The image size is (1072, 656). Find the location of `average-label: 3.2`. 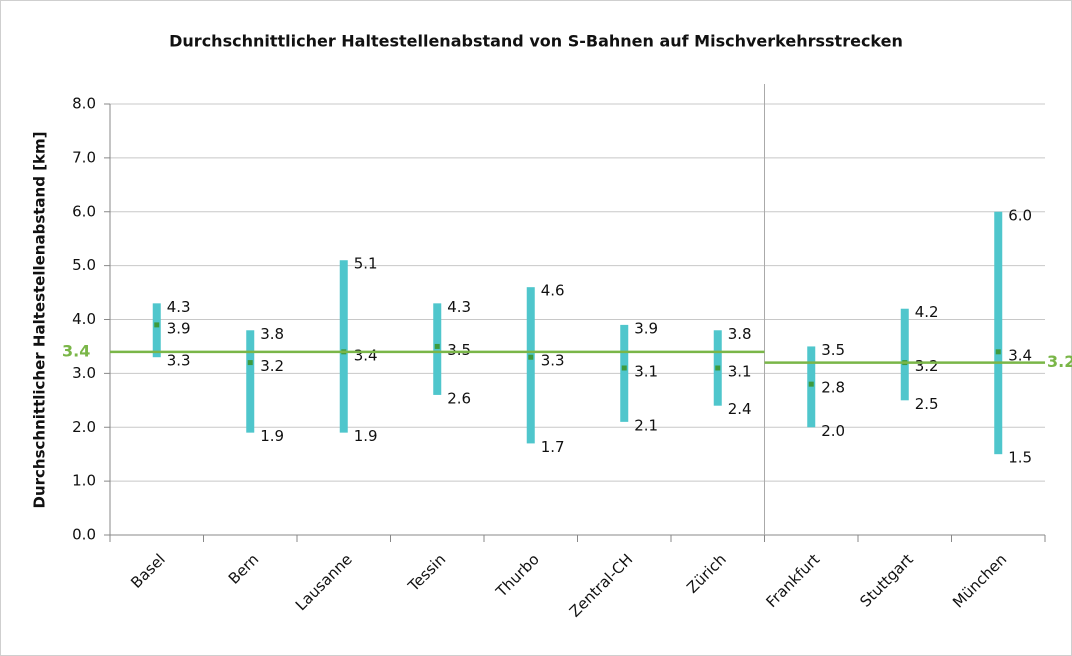

average-label: 3.2 is located at coordinates (1059, 361).